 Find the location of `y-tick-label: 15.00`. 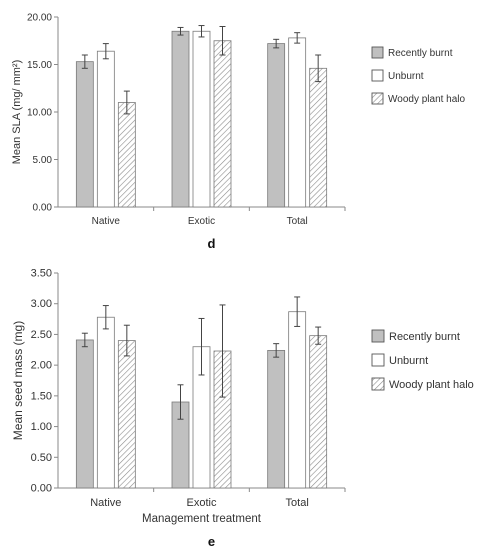

y-tick-label: 15.00 is located at coordinates (39, 65).